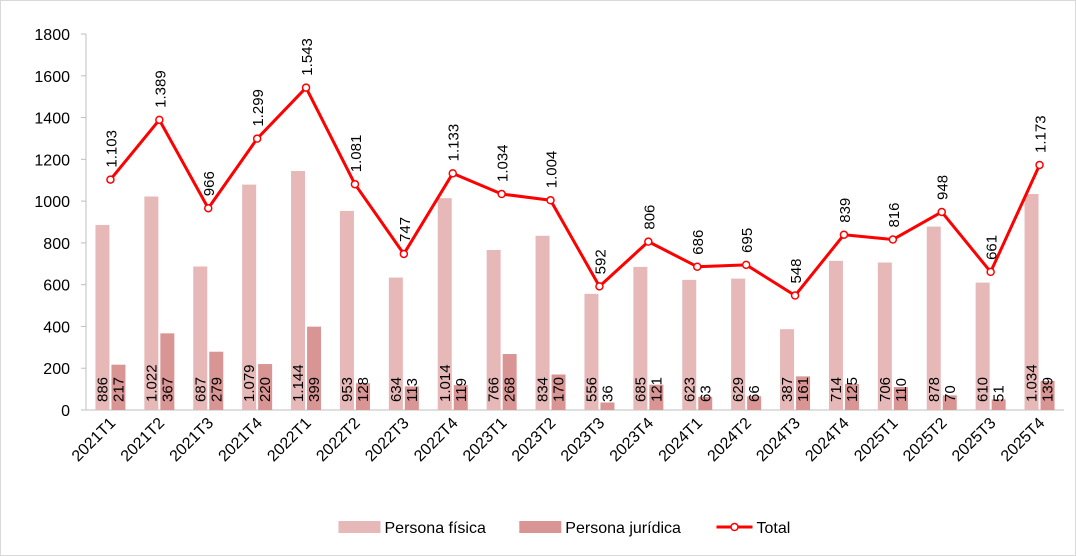 The width and height of the screenshot is (1076, 556). I want to click on y-tick-label: 600, so click(56, 286).